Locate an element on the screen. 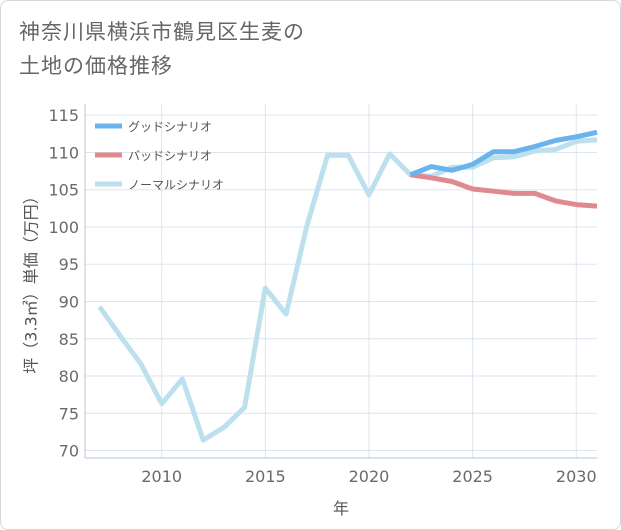 This screenshot has height=530, width=621. y-tick-label-110: 110 is located at coordinates (63, 152).